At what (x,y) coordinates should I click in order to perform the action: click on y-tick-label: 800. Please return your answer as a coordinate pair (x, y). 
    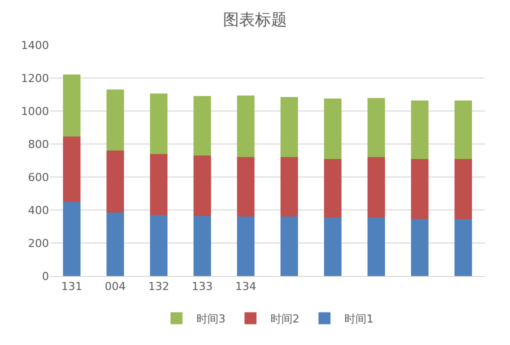
    Looking at the image, I should click on (38, 144).